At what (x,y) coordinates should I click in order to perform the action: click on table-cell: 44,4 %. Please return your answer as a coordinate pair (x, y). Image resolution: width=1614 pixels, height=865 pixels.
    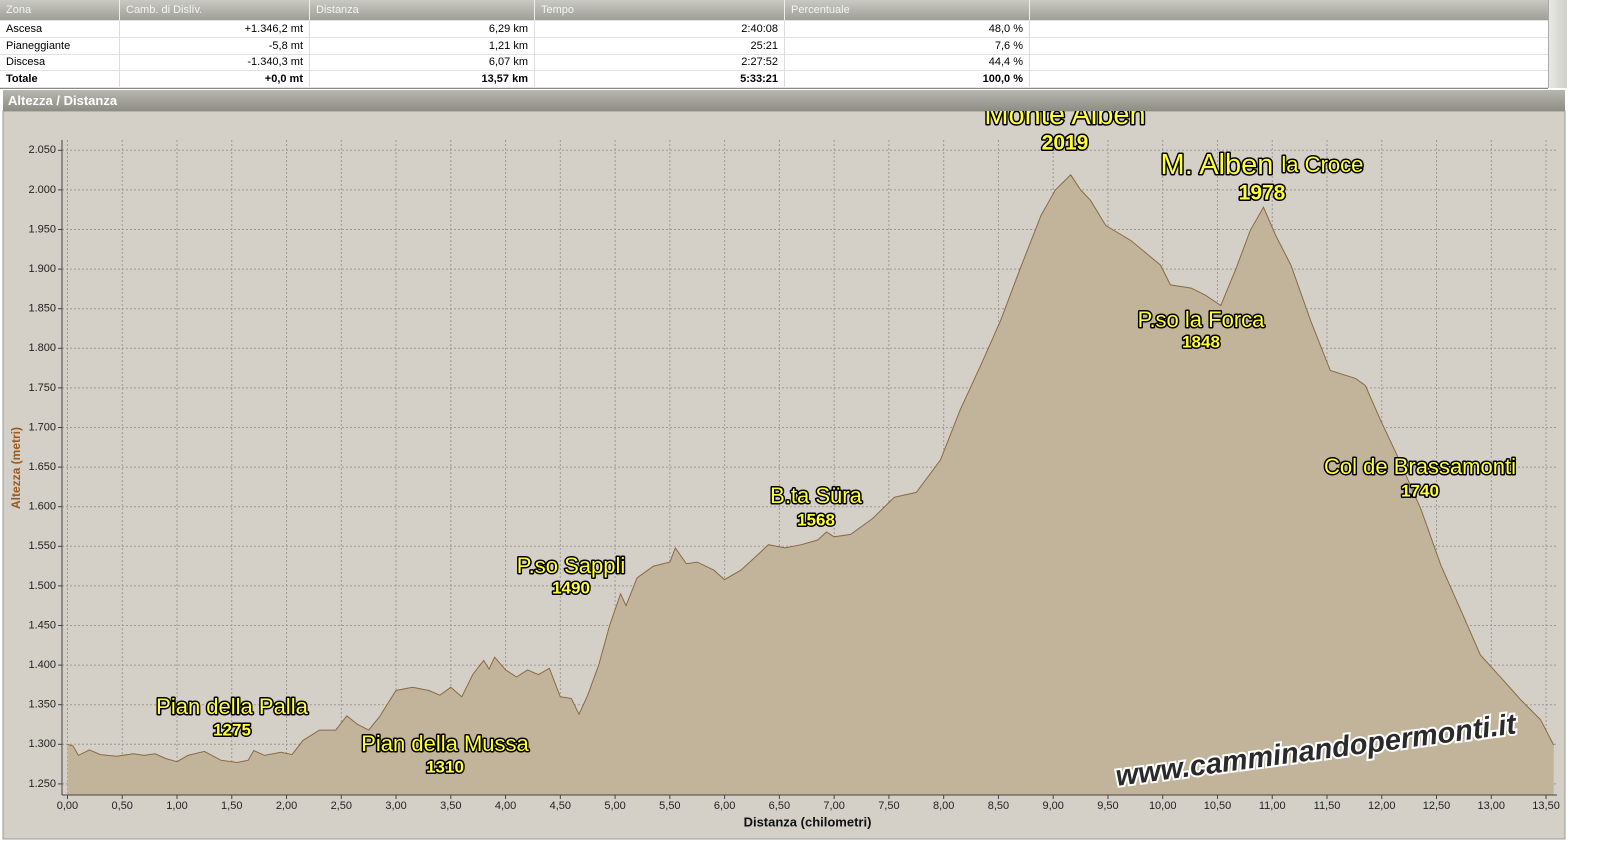
    Looking at the image, I should click on (907, 62).